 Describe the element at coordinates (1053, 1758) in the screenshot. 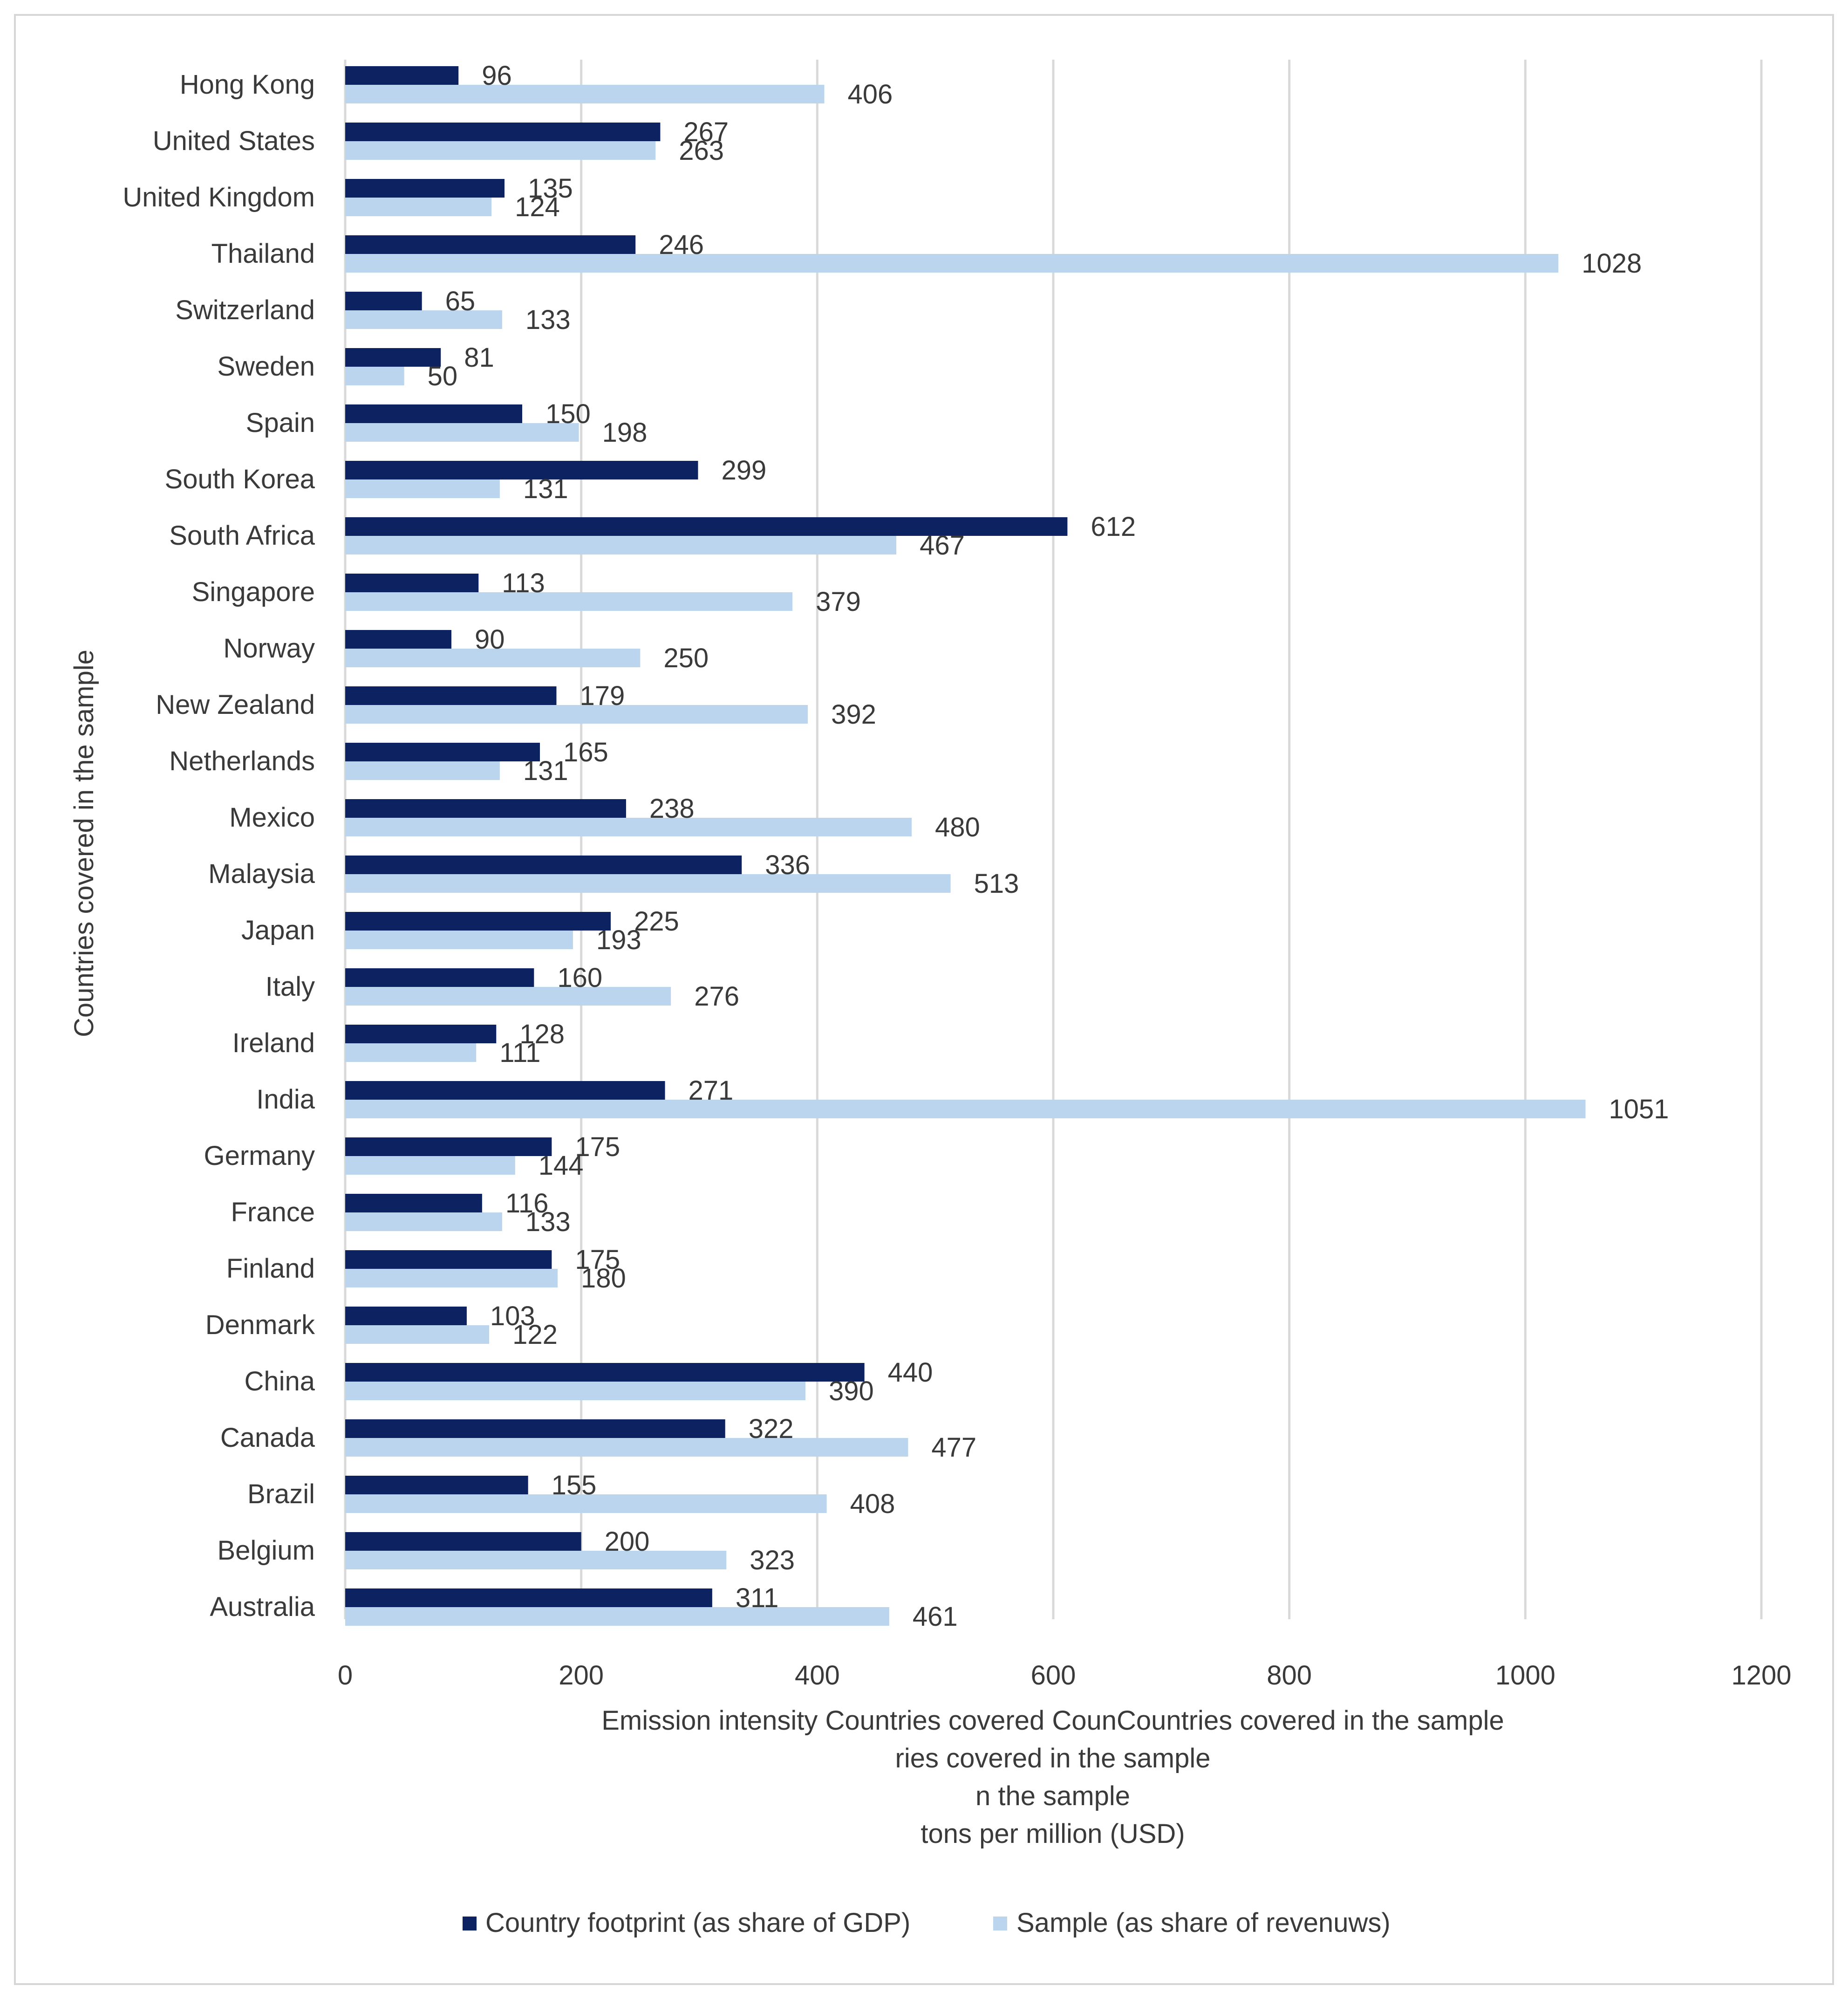

I see `x-axis-title-line-2: ries covered in the sample` at that location.